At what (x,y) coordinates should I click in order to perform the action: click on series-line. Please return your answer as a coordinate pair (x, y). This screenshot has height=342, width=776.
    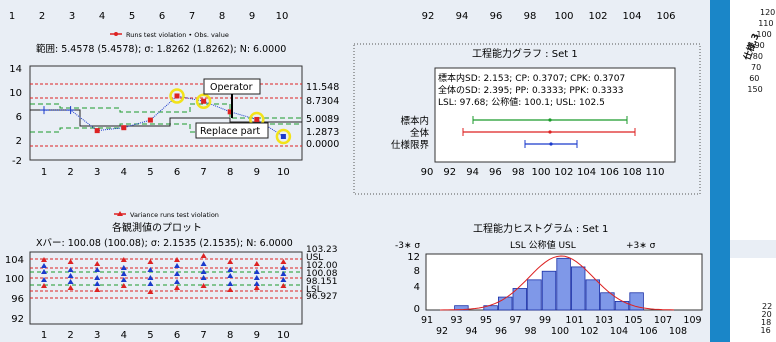
    Looking at the image, I should click on (164, 116).